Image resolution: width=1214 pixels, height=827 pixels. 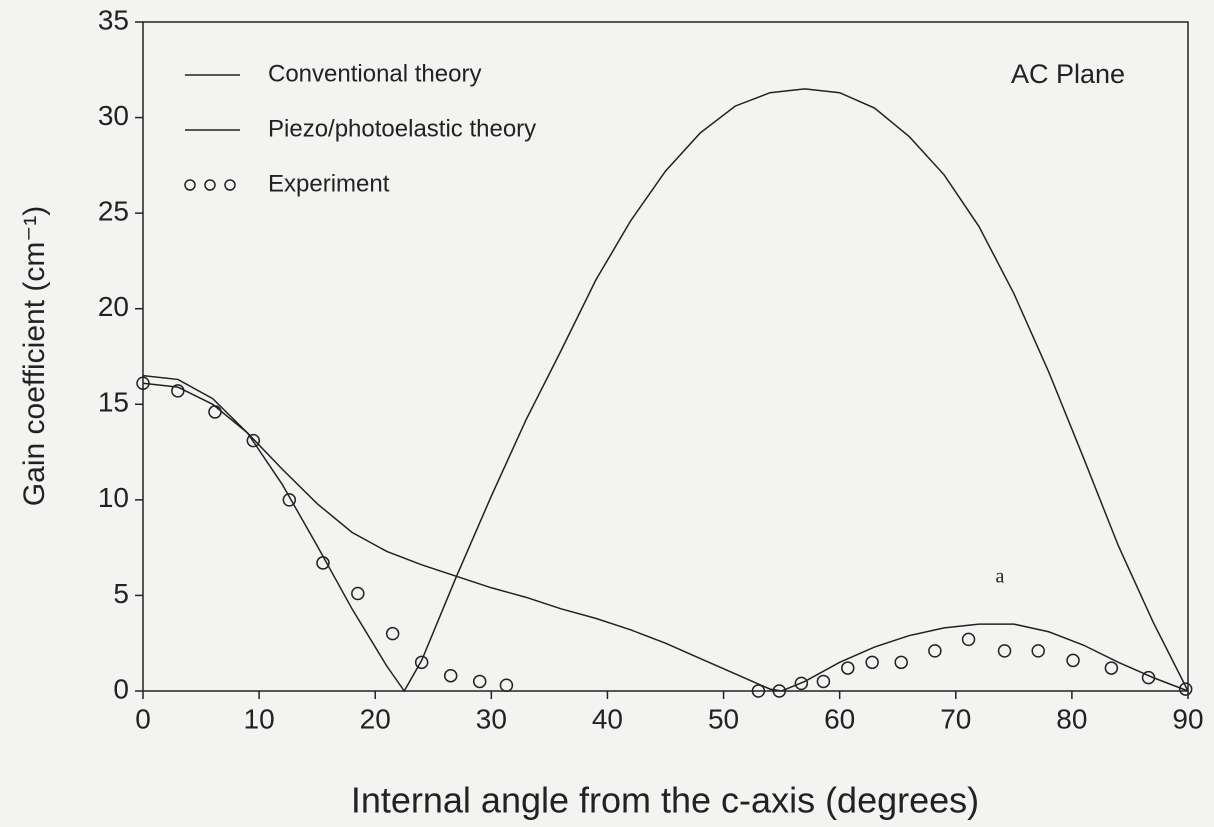 What do you see at coordinates (607, 718) in the screenshot?
I see `x-tick-label: 40` at bounding box center [607, 718].